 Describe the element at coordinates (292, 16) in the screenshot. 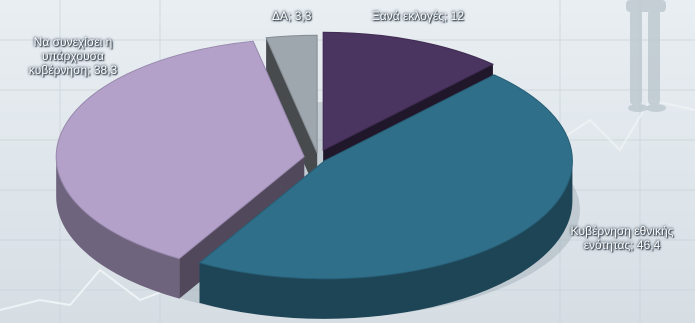

I see `data-label-dont-know: ΔΑ; 3,3` at that location.